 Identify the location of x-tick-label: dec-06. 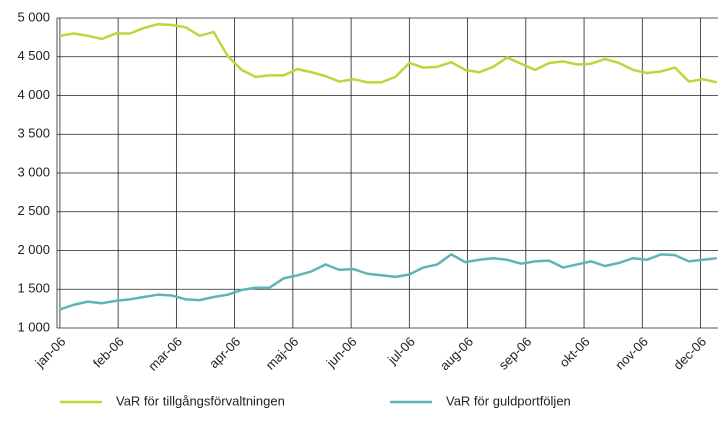
(689, 353).